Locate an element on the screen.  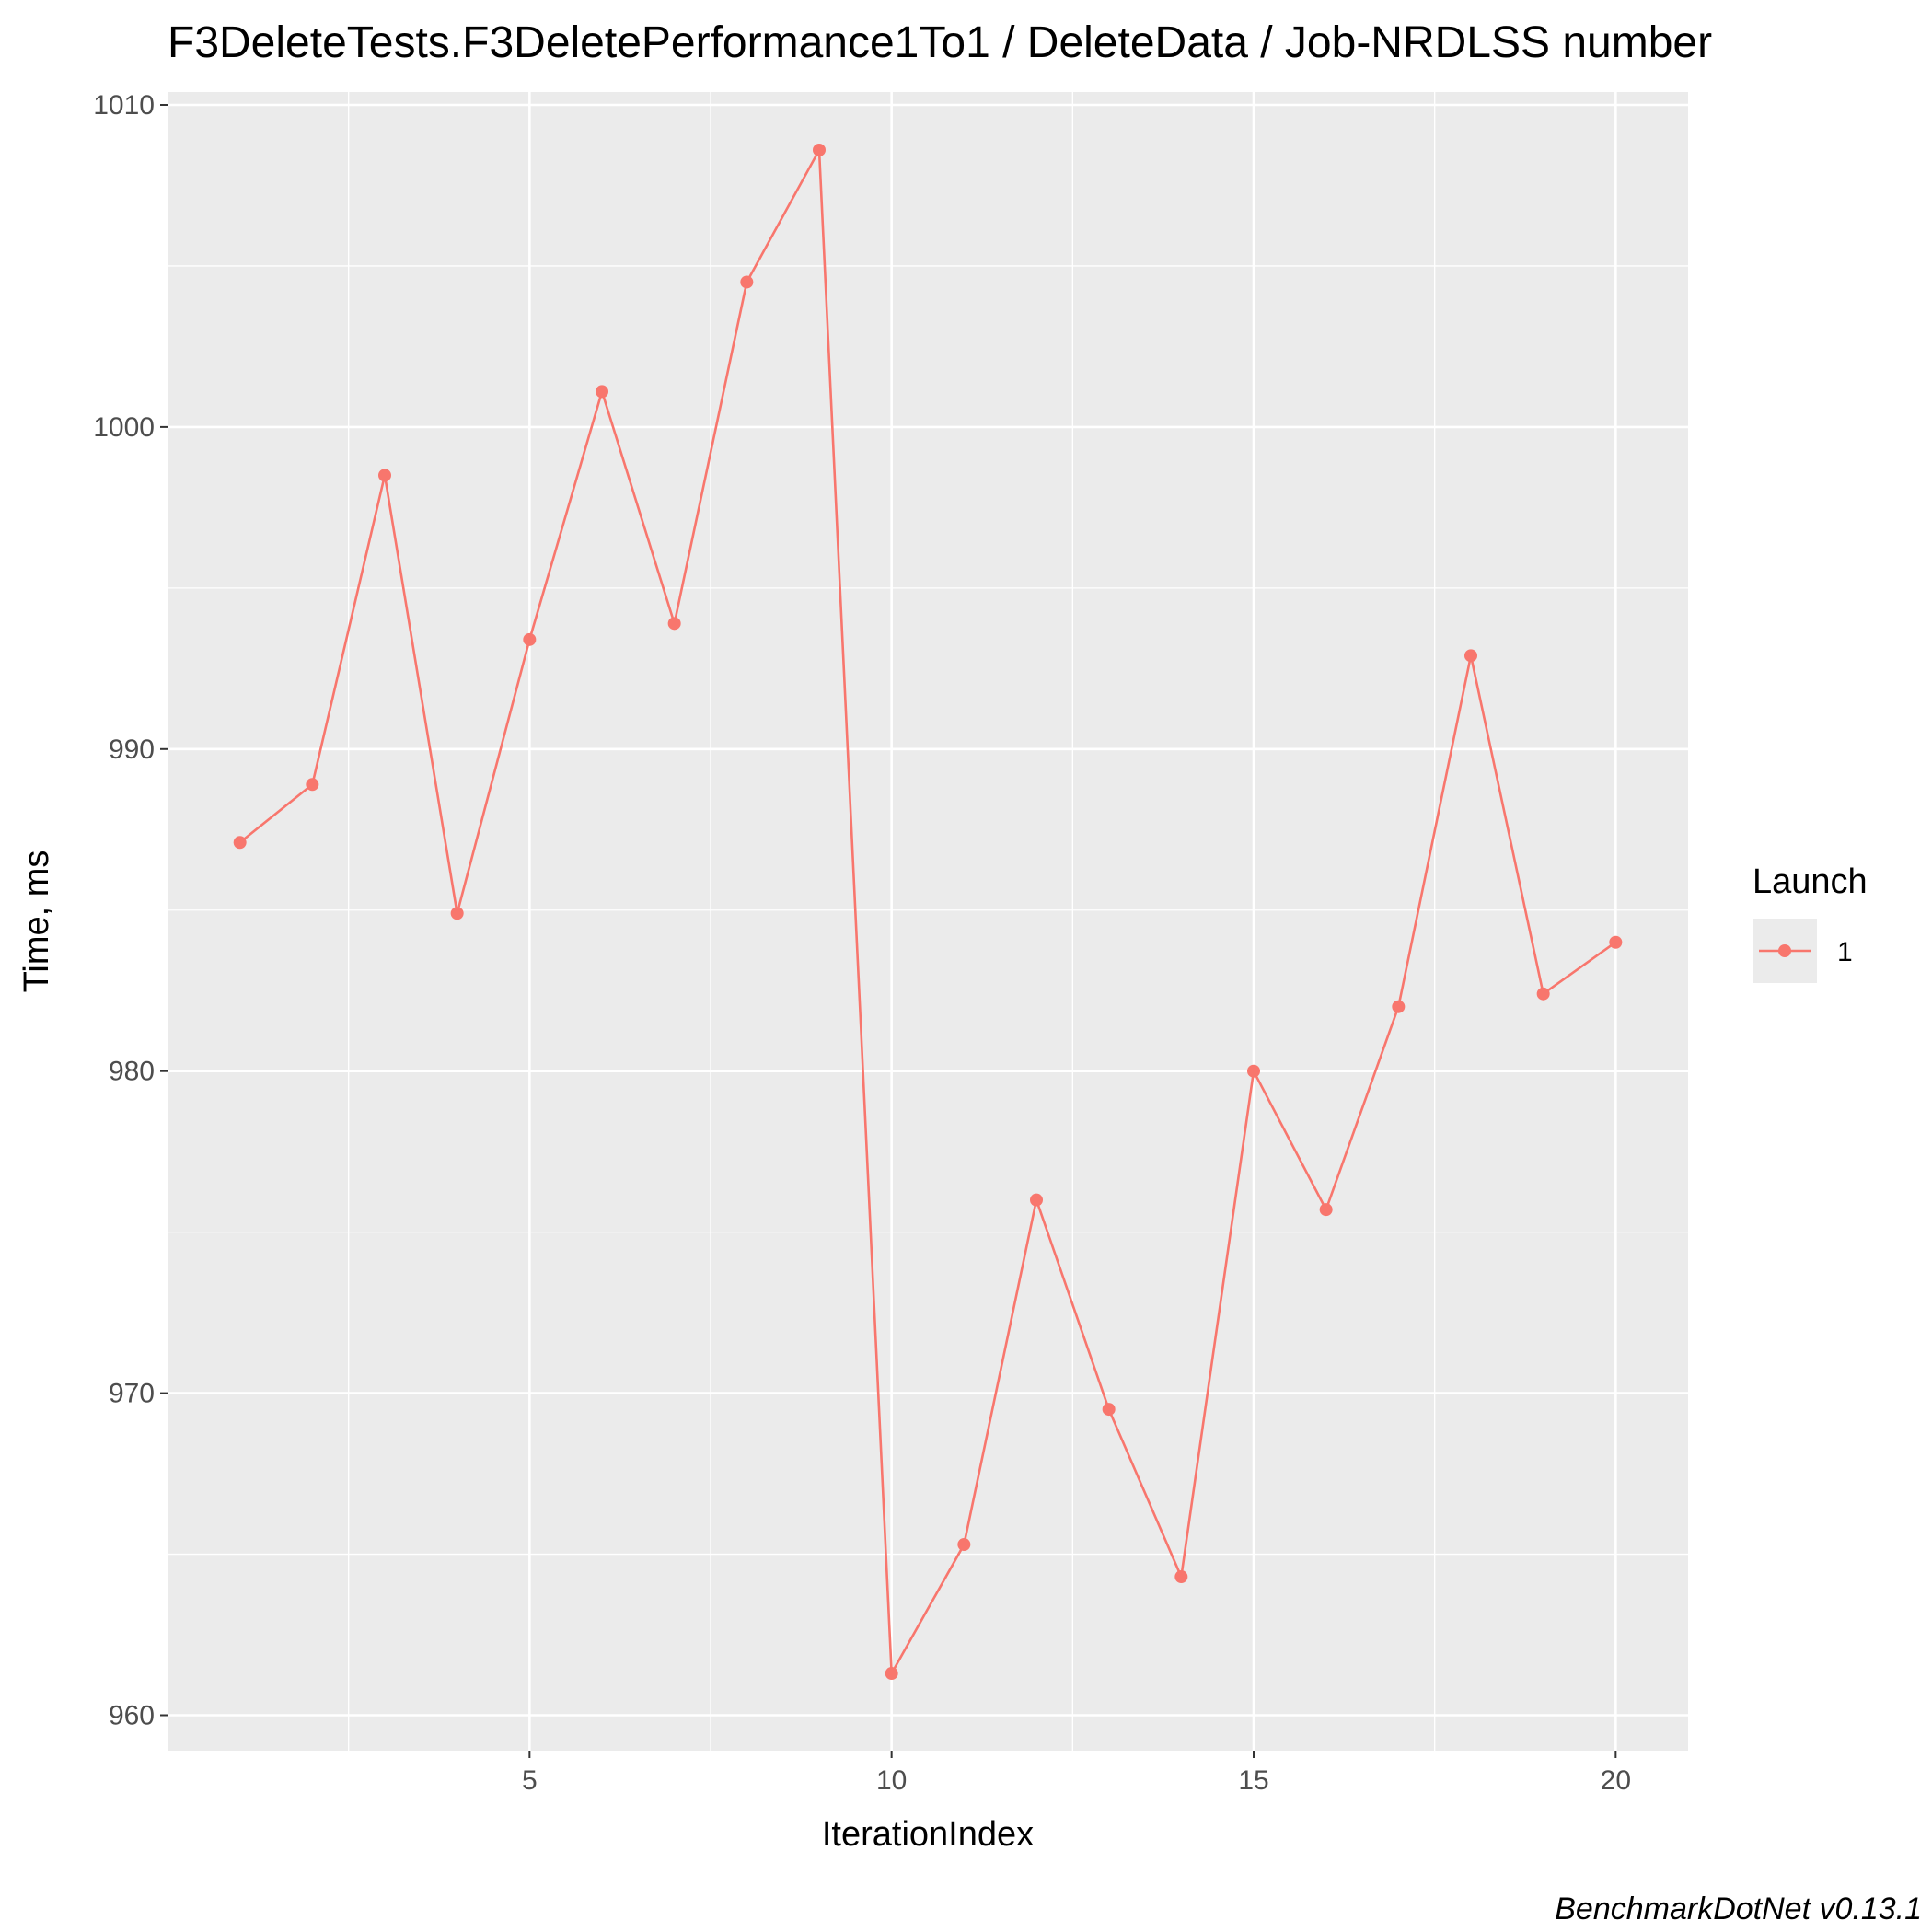
y-tick-label: 1010 is located at coordinates (124, 105).